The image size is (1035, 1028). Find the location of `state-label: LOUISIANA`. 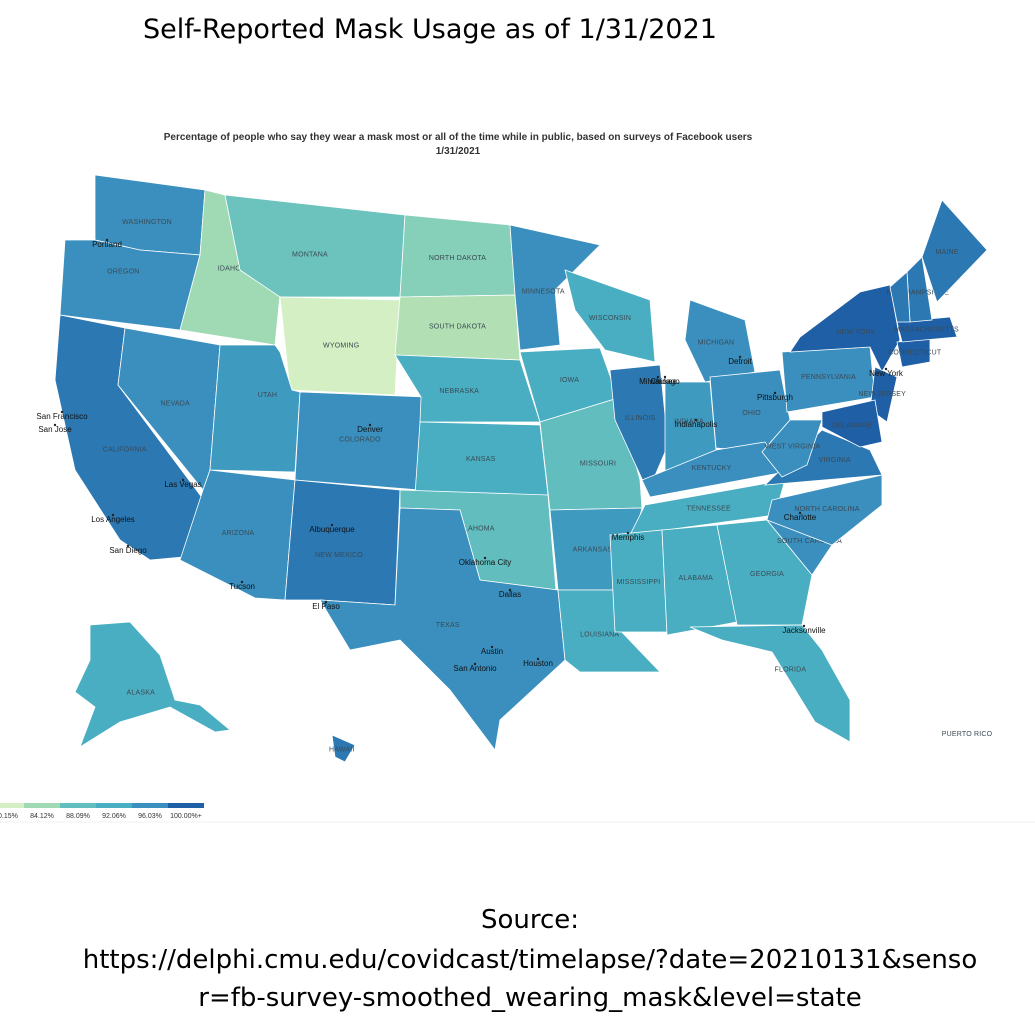

state-label: LOUISIANA is located at coordinates (599, 635).